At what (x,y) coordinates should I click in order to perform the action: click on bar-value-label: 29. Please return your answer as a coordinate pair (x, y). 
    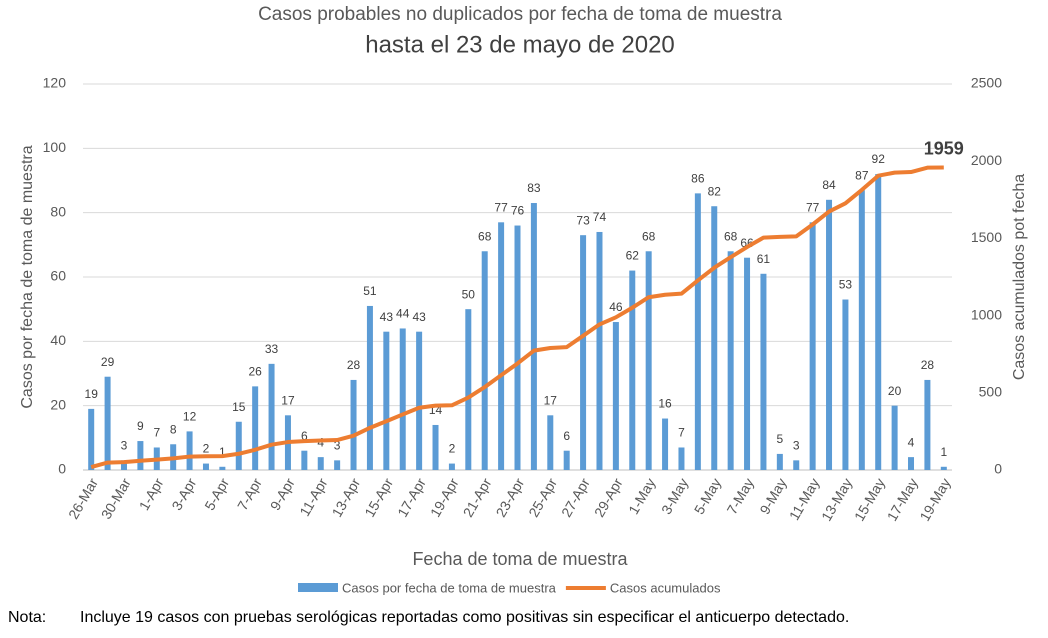
    Looking at the image, I should click on (108, 362).